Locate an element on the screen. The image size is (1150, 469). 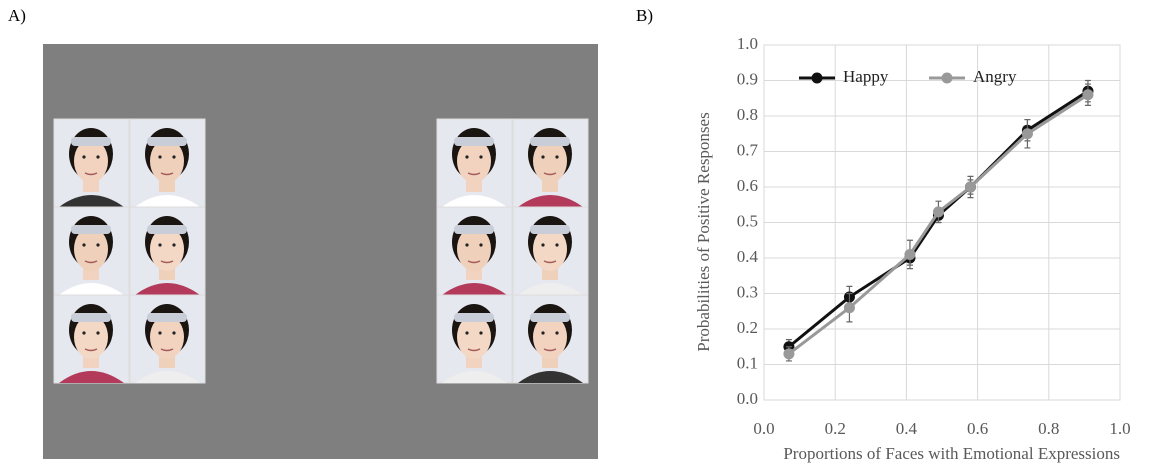
y-tick-label: 1.0 is located at coordinates (747, 43).